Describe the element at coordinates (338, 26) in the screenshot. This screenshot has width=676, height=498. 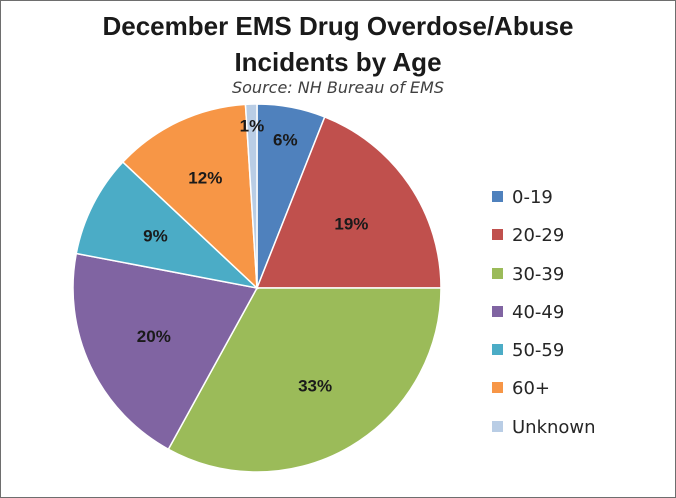
I see `chart-title-line-1: December EMS Drug Overdose/Abuse` at that location.